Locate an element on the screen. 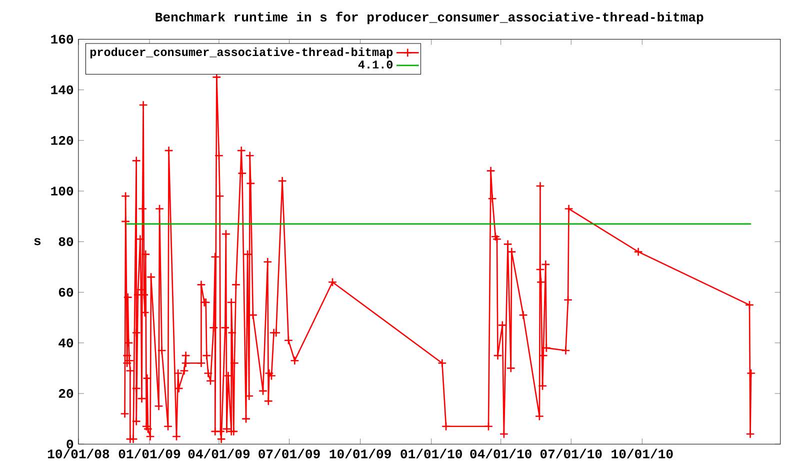 This screenshot has width=800, height=471. x-tick-label: 10/01/10 is located at coordinates (642, 453).